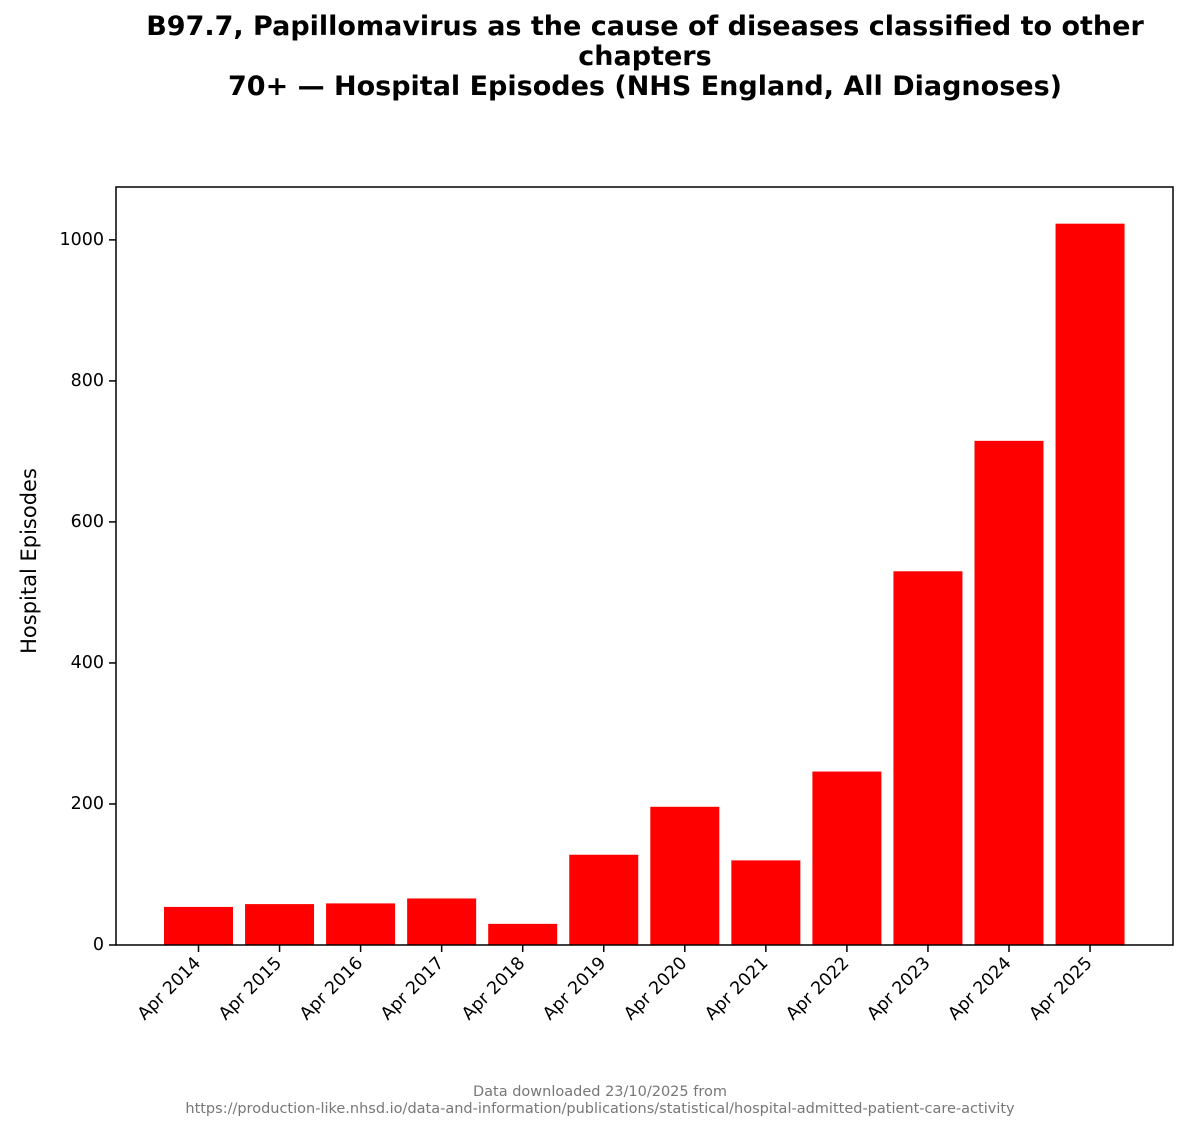  What do you see at coordinates (87, 381) in the screenshot?
I see `y-tick-label: 800` at bounding box center [87, 381].